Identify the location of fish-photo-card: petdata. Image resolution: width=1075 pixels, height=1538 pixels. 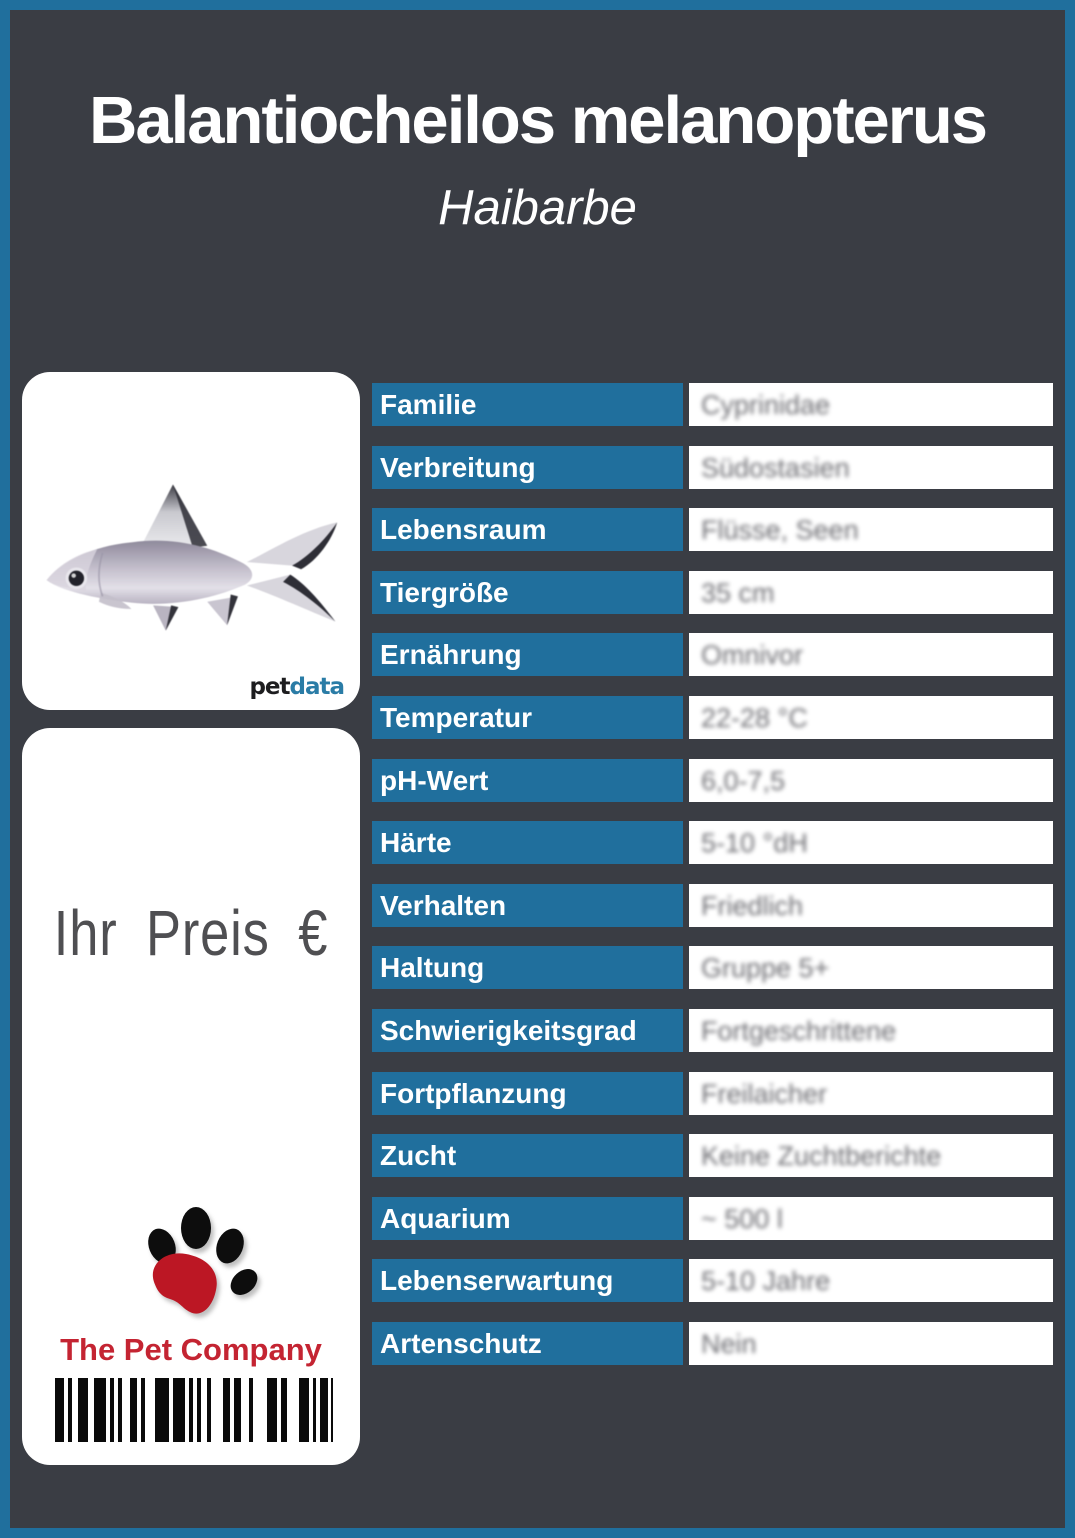
(191, 541).